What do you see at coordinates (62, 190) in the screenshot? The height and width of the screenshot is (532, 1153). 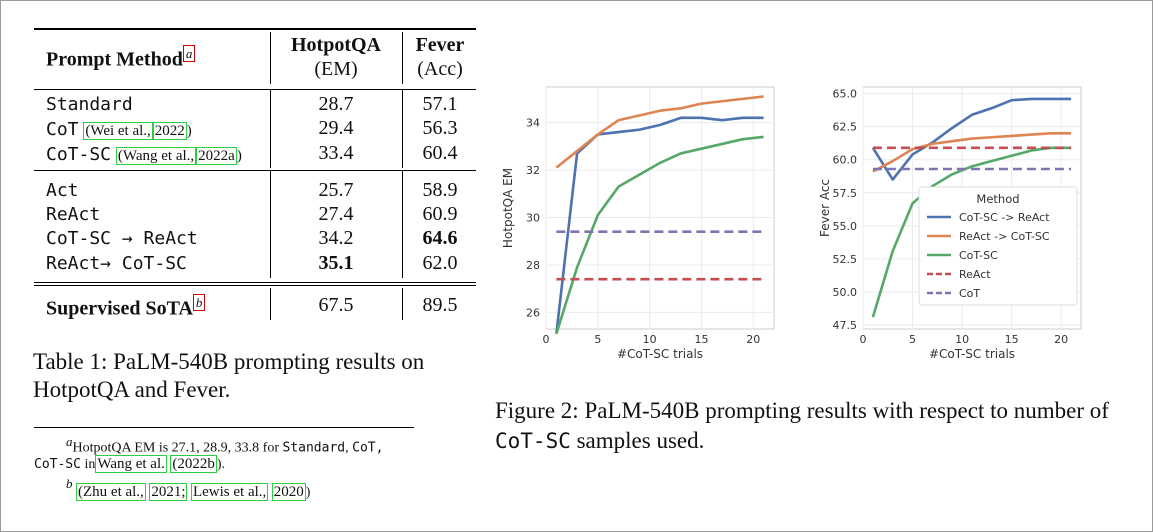 I see `row-method: Act` at bounding box center [62, 190].